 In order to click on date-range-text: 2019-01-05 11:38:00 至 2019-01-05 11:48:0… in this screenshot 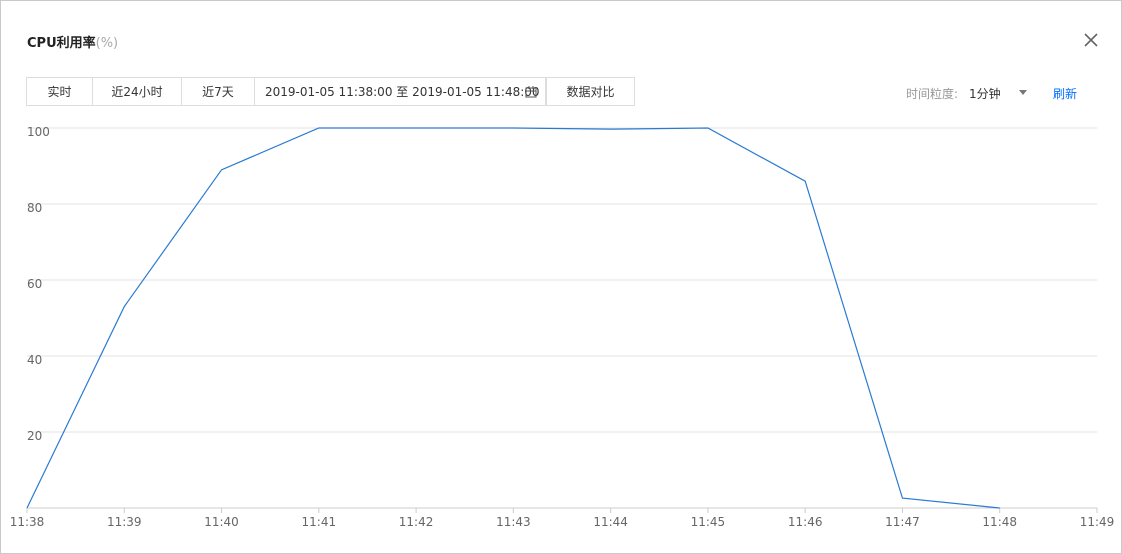, I will do `click(402, 92)`.